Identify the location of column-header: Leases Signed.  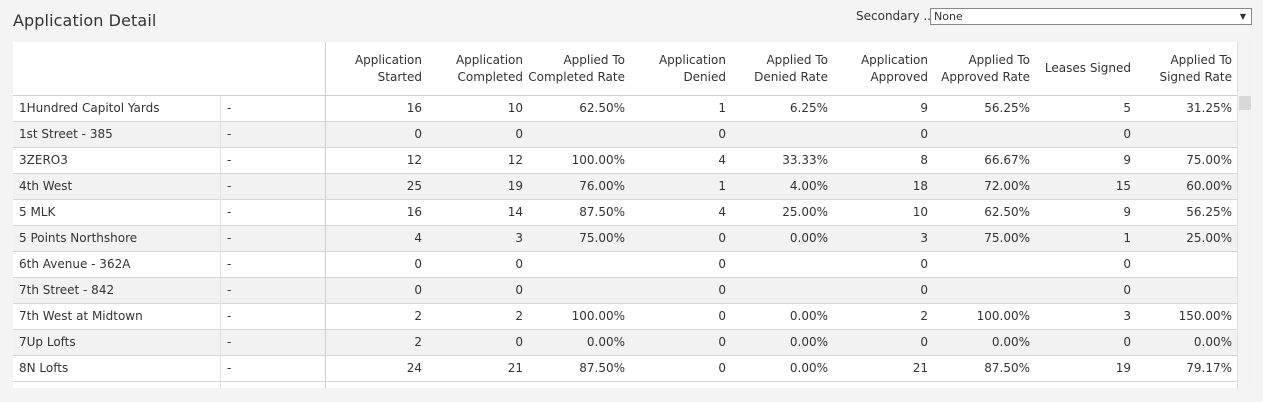
(1087, 68).